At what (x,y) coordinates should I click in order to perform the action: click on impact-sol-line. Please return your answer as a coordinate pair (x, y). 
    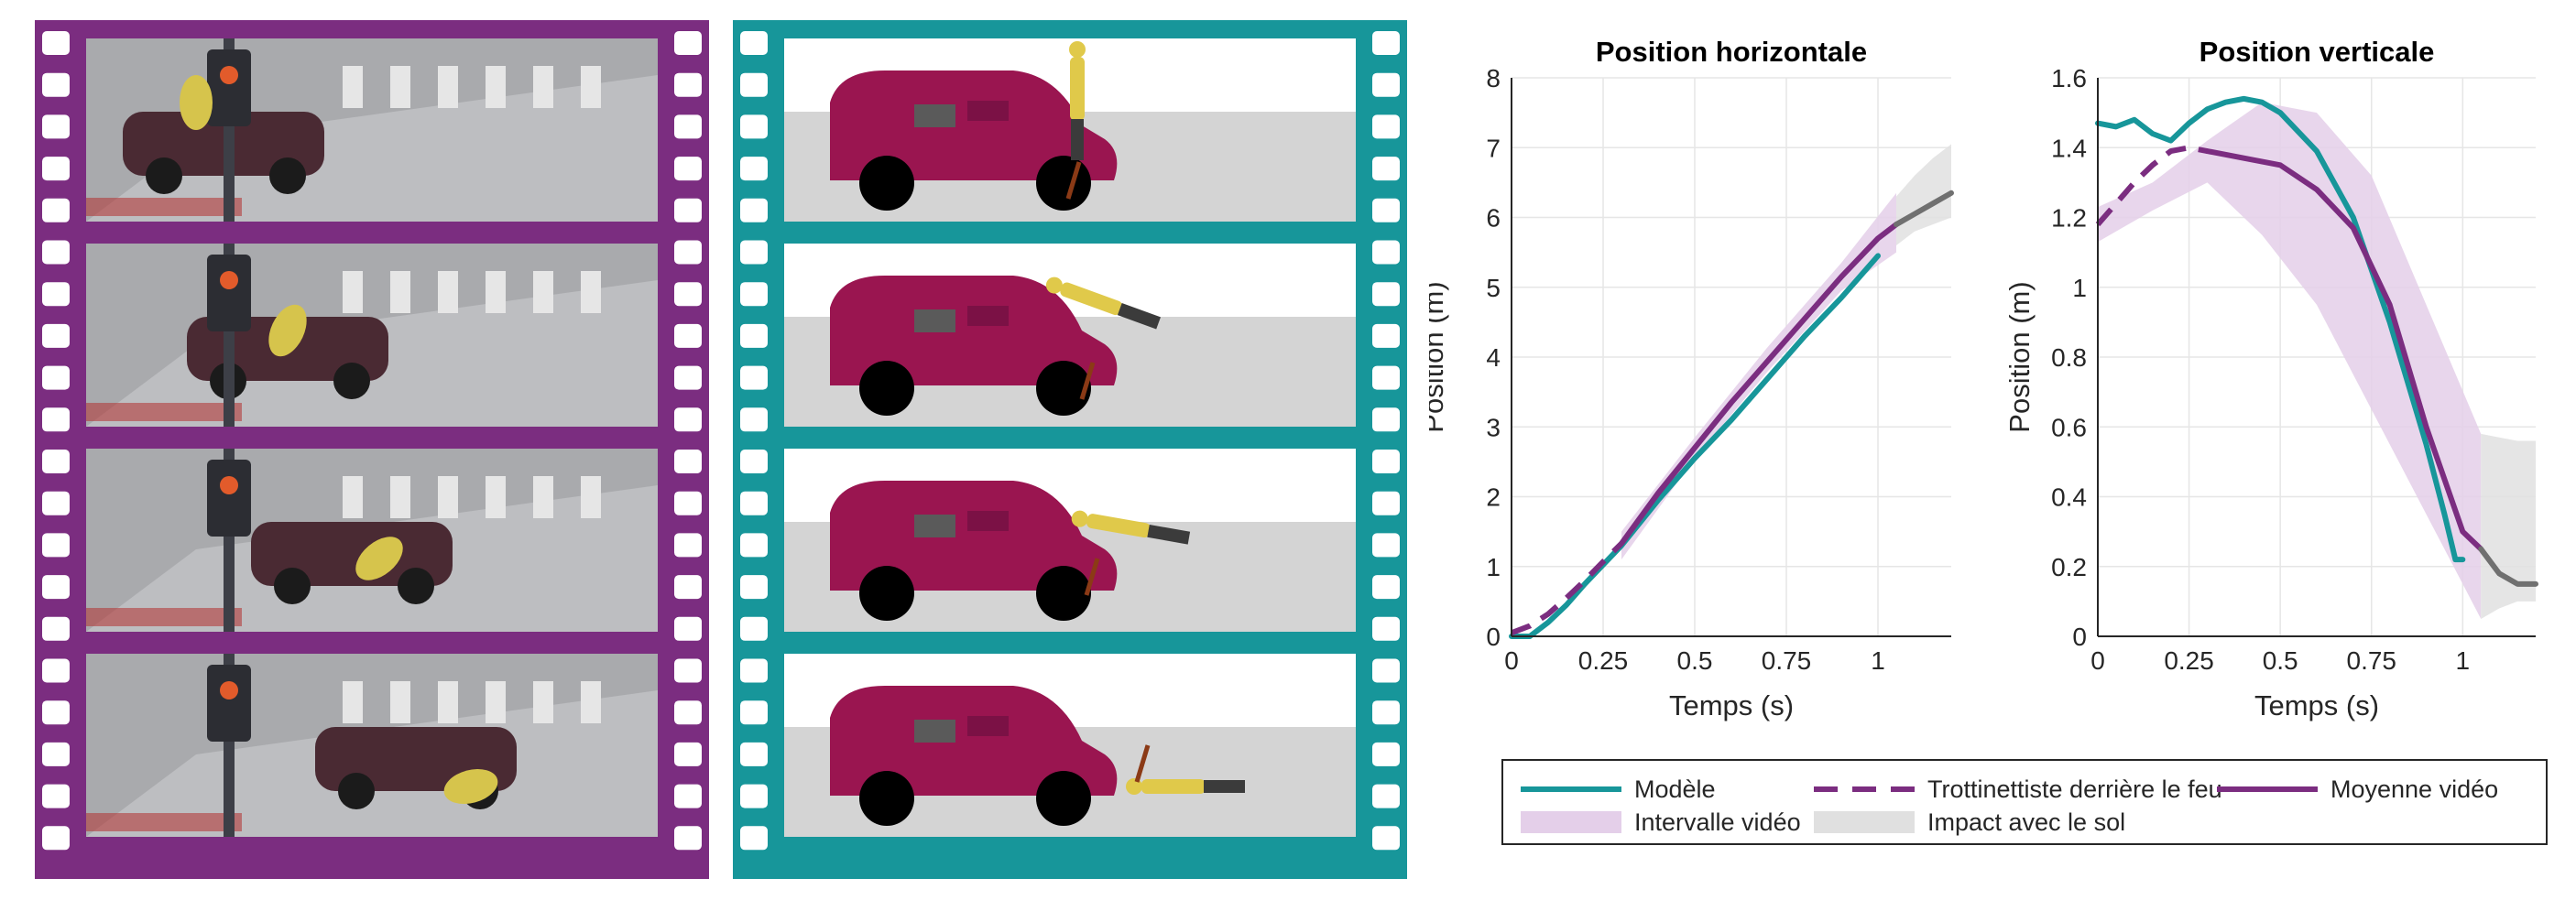
    Looking at the image, I should click on (1924, 209).